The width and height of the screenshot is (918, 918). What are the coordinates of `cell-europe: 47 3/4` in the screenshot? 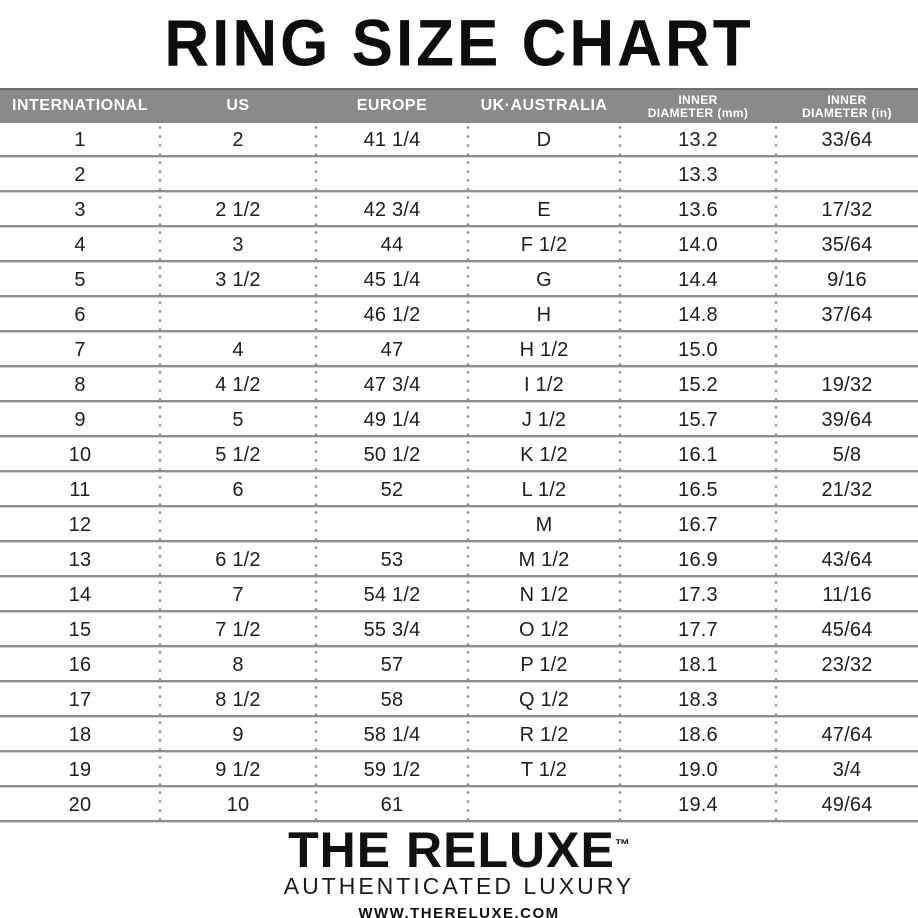 It's located at (393, 385).